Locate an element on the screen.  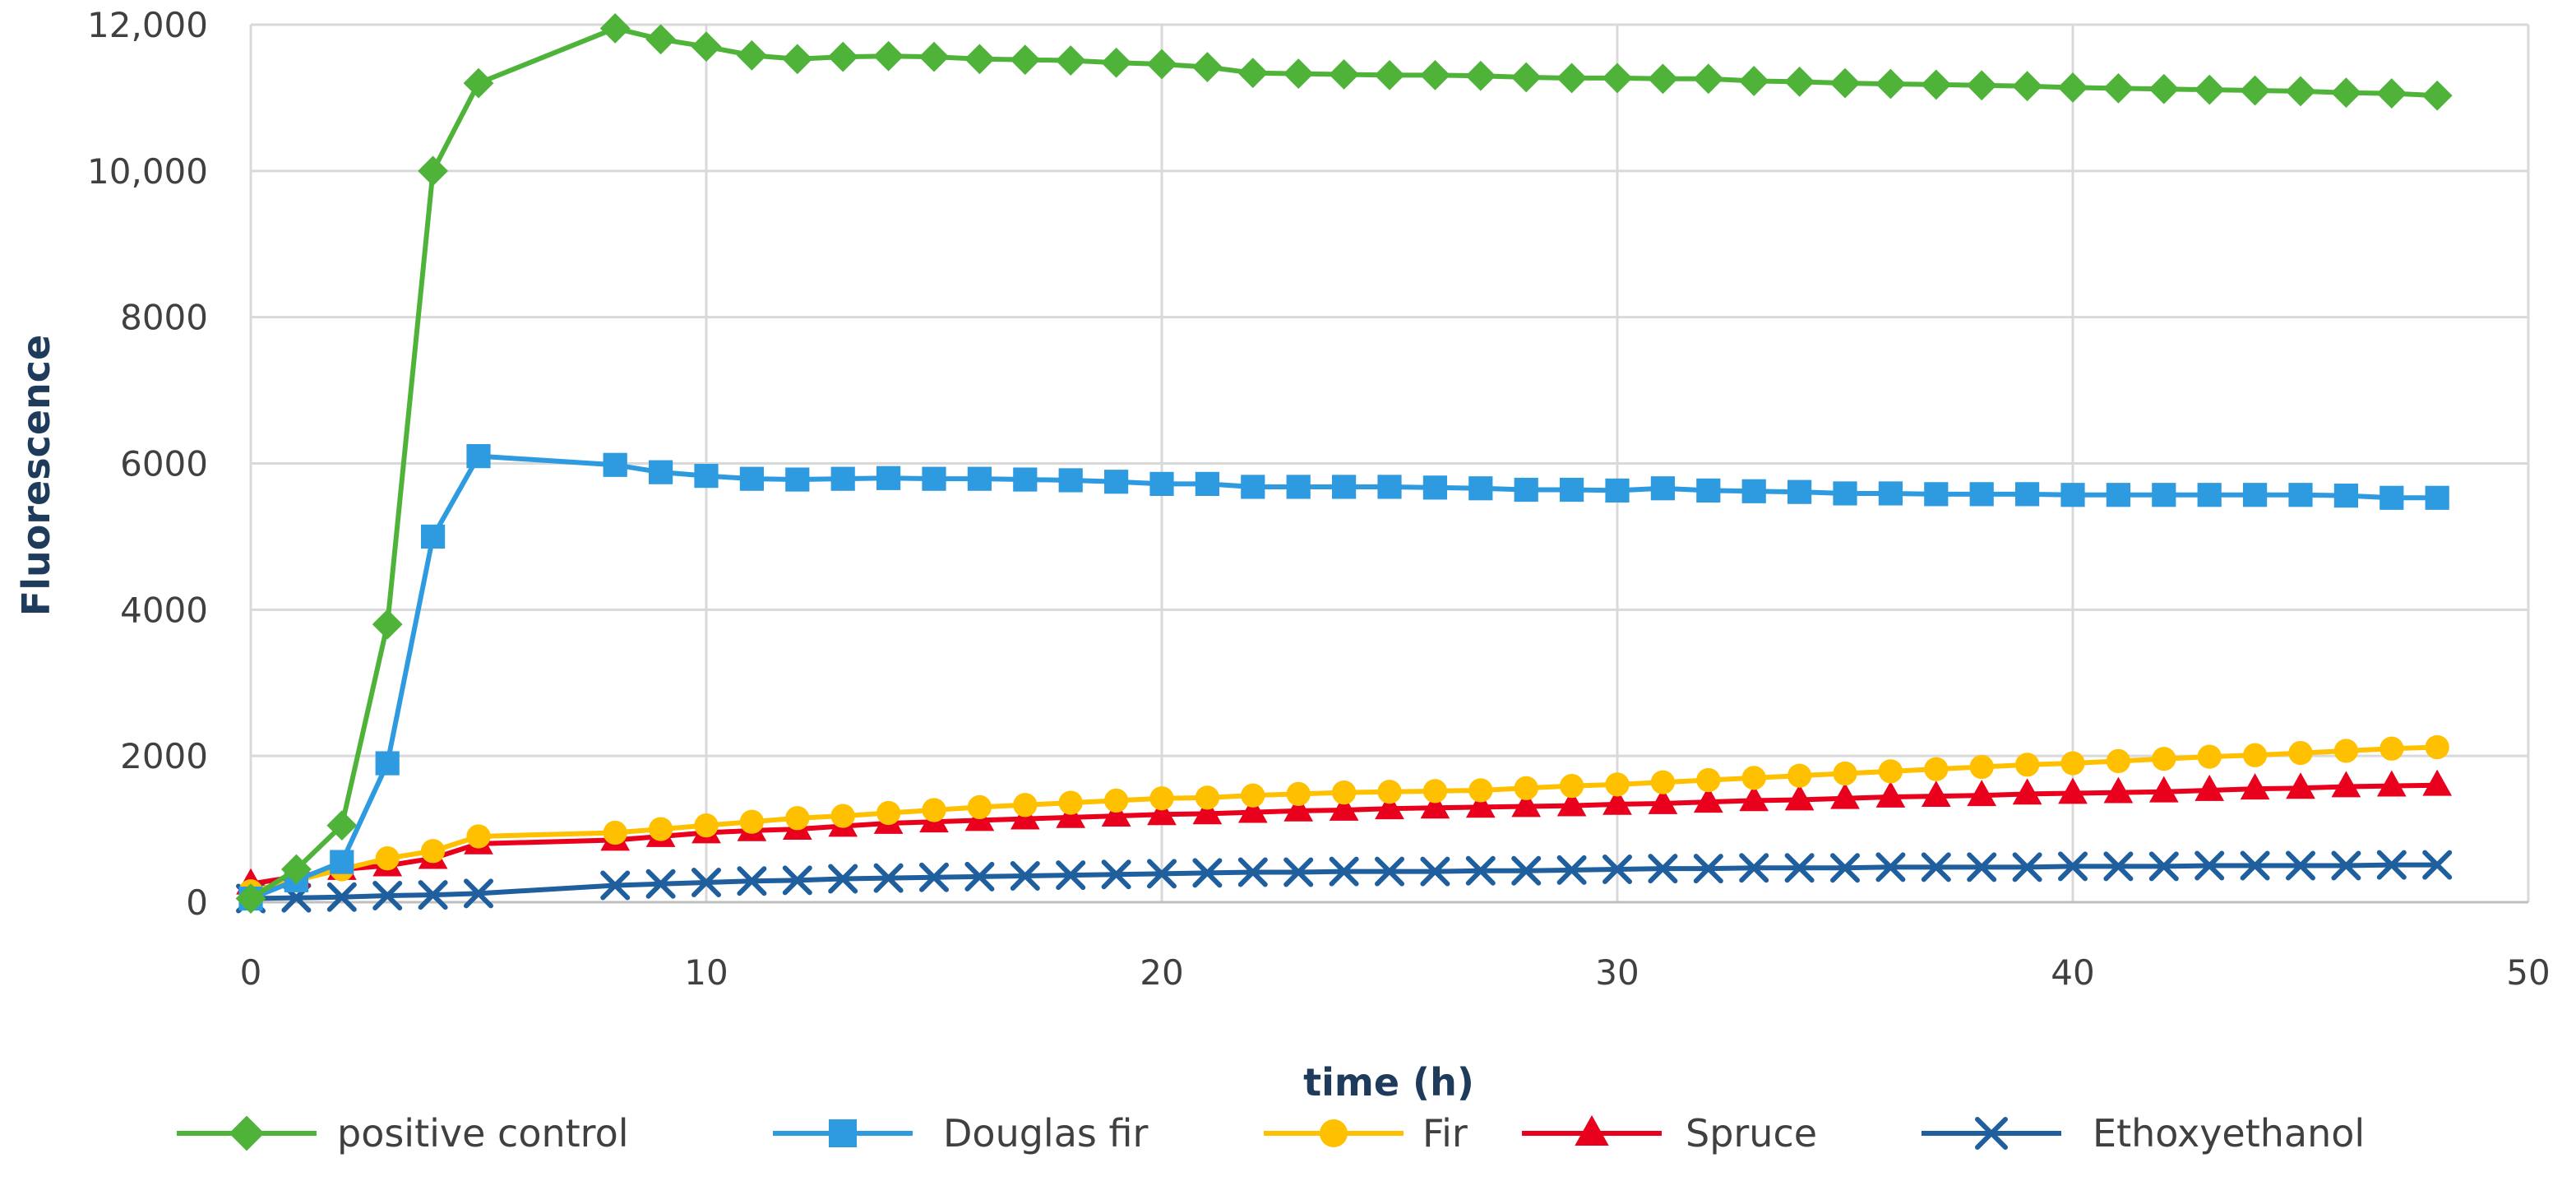
legend-label: Spruce is located at coordinates (1751, 1133).